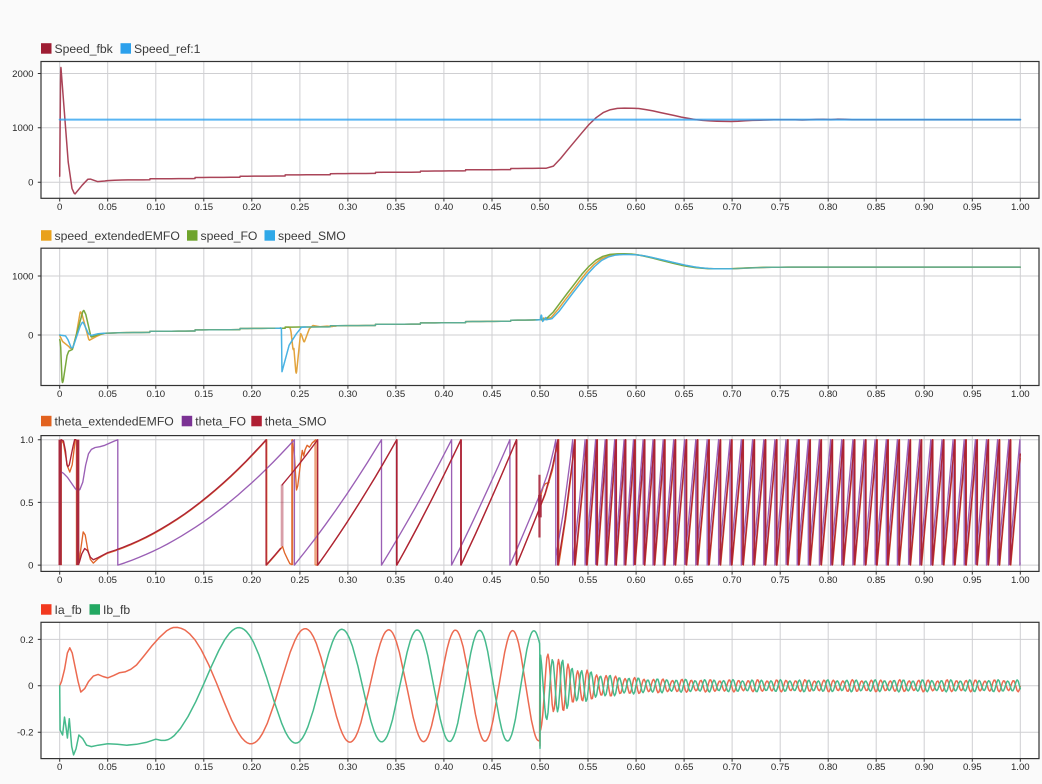 The height and width of the screenshot is (784, 1042). What do you see at coordinates (296, 421) in the screenshot?
I see `svg-text: theta_SMO` at bounding box center [296, 421].